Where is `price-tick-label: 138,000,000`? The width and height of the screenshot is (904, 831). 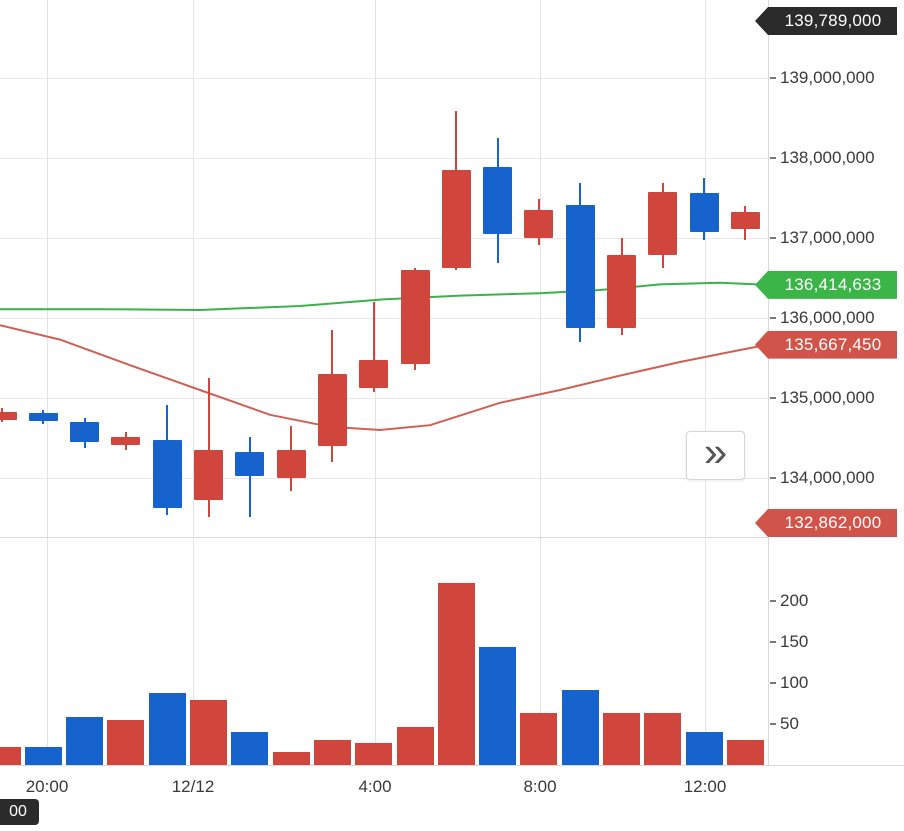 price-tick-label: 138,000,000 is located at coordinates (827, 157).